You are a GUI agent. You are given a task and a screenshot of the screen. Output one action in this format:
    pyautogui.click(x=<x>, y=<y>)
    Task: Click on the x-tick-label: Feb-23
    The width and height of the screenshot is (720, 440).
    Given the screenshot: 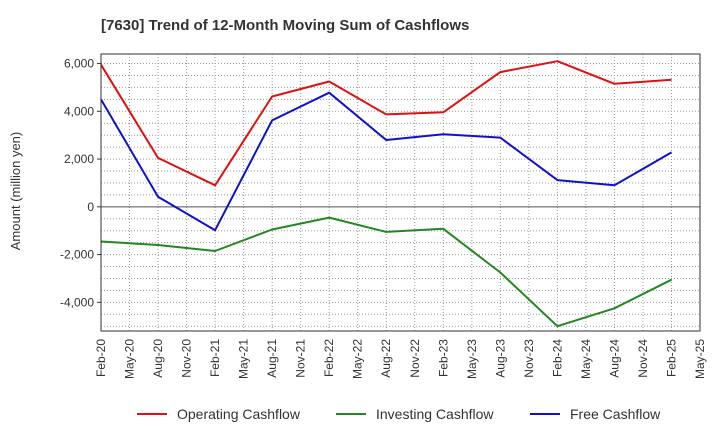 What is the action you would take?
    pyautogui.click(x=443, y=358)
    